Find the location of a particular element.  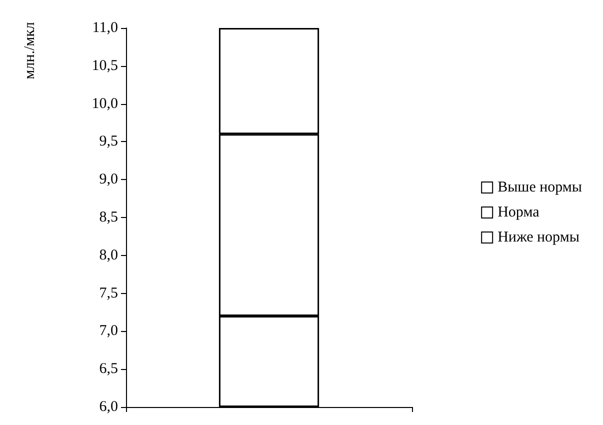

y-tick-label: 8,0 is located at coordinates (108, 255).